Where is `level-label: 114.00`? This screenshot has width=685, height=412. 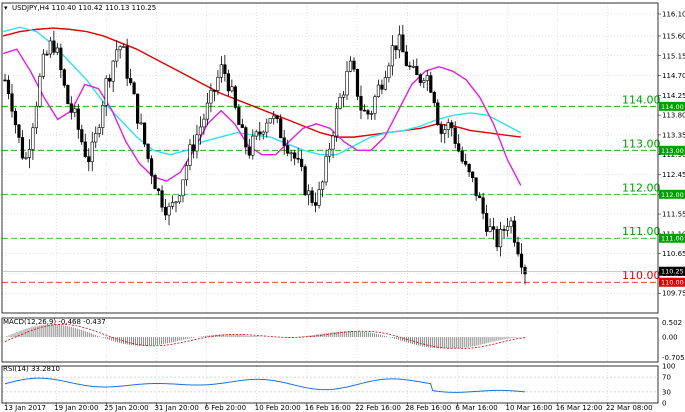 level-label: 114.00 is located at coordinates (641, 99).